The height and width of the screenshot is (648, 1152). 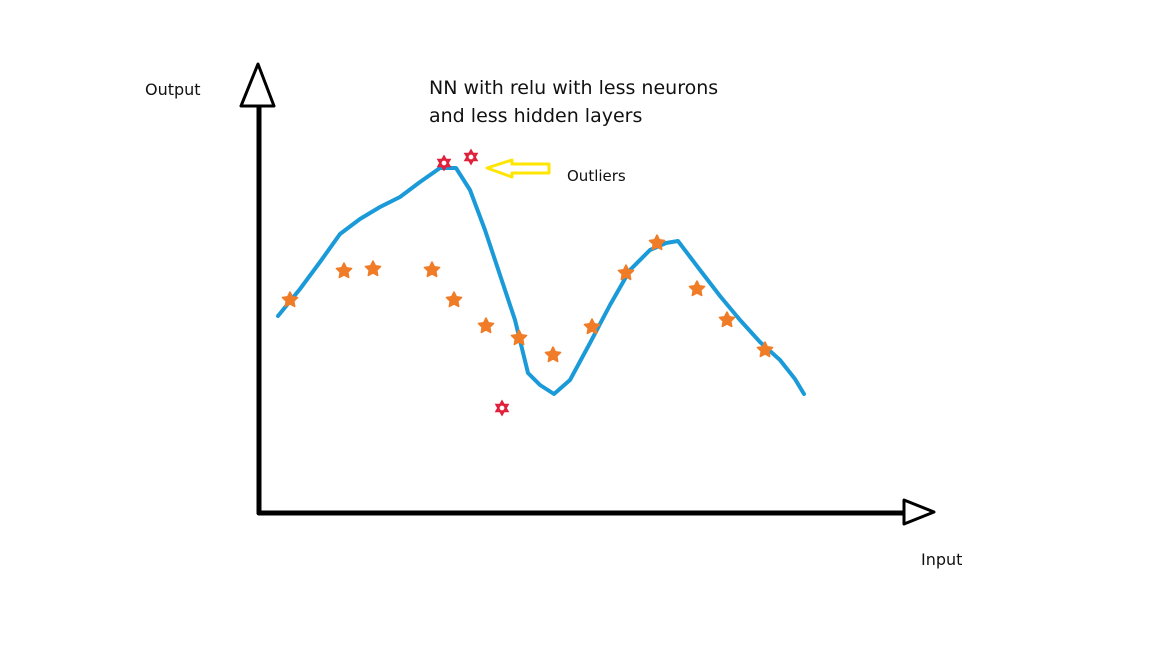 I want to click on data-points, so click(x=527, y=298).